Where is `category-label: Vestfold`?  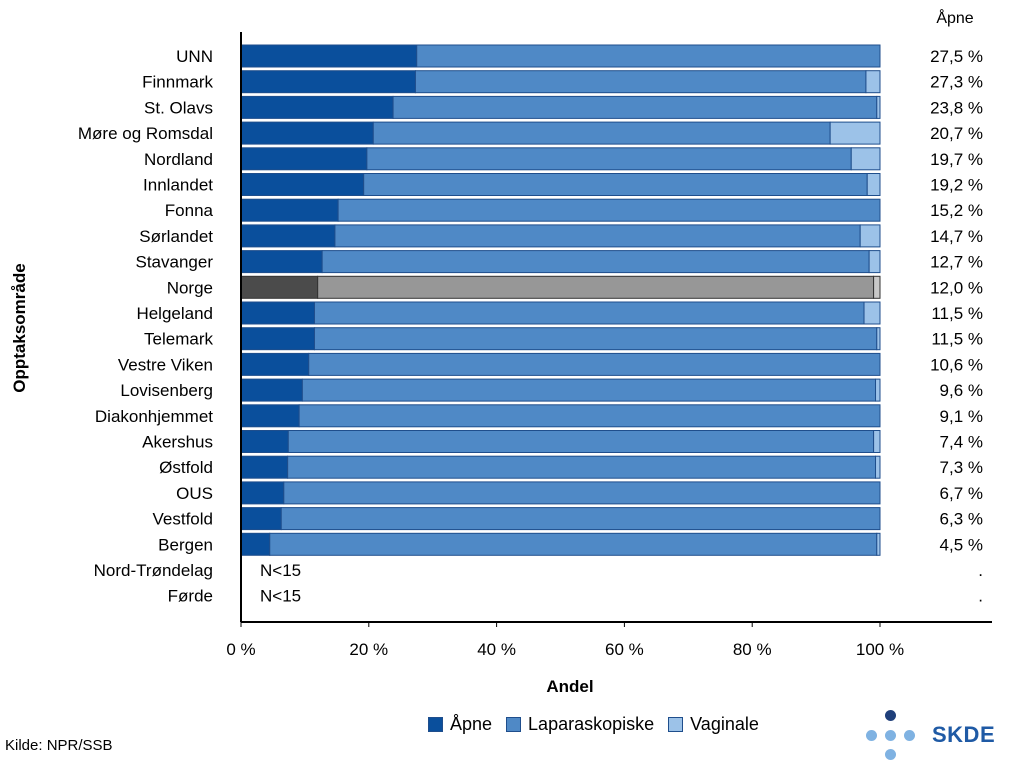 category-label: Vestfold is located at coordinates (183, 519).